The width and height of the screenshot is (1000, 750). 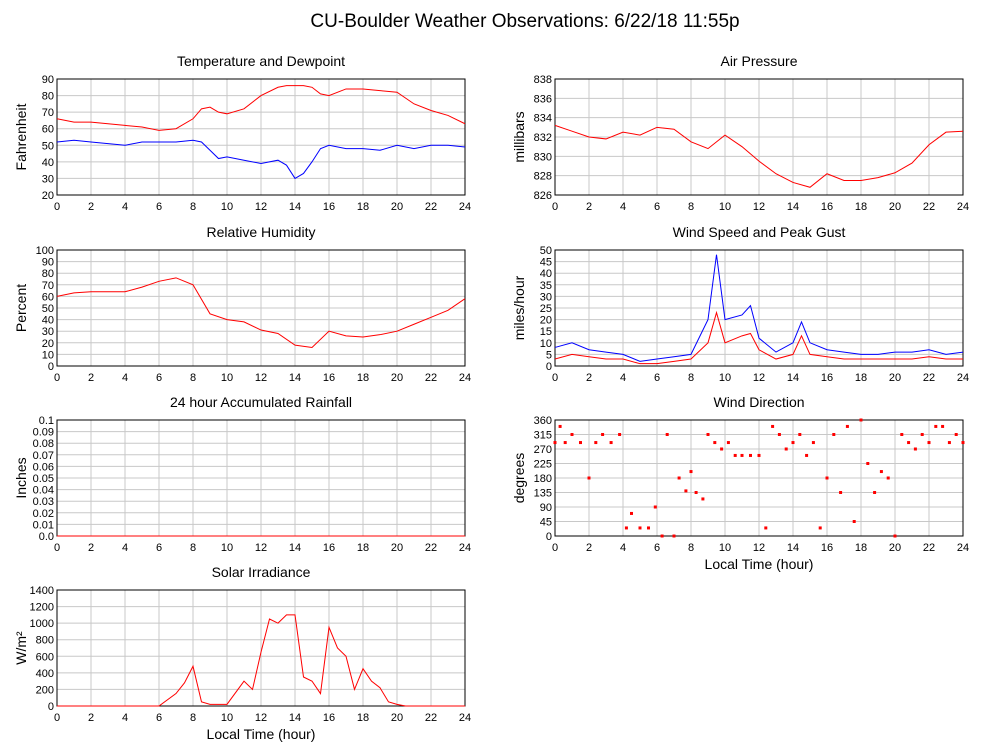 What do you see at coordinates (21, 477) in the screenshot?
I see `y-axis-label: Inches` at bounding box center [21, 477].